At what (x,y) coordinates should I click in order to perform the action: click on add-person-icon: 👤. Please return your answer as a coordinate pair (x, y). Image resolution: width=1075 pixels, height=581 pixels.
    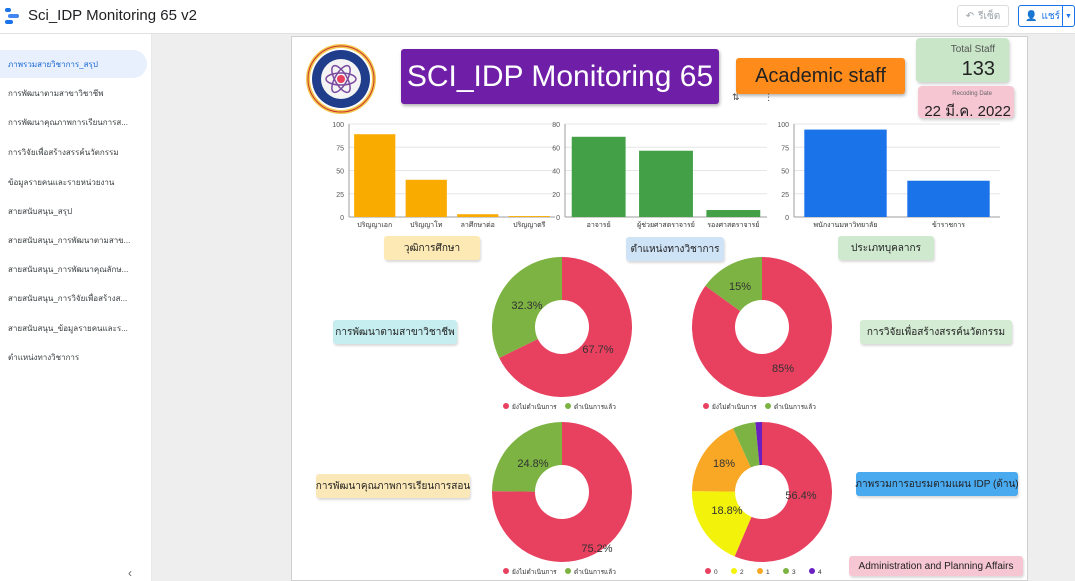
    Looking at the image, I should click on (1031, 16).